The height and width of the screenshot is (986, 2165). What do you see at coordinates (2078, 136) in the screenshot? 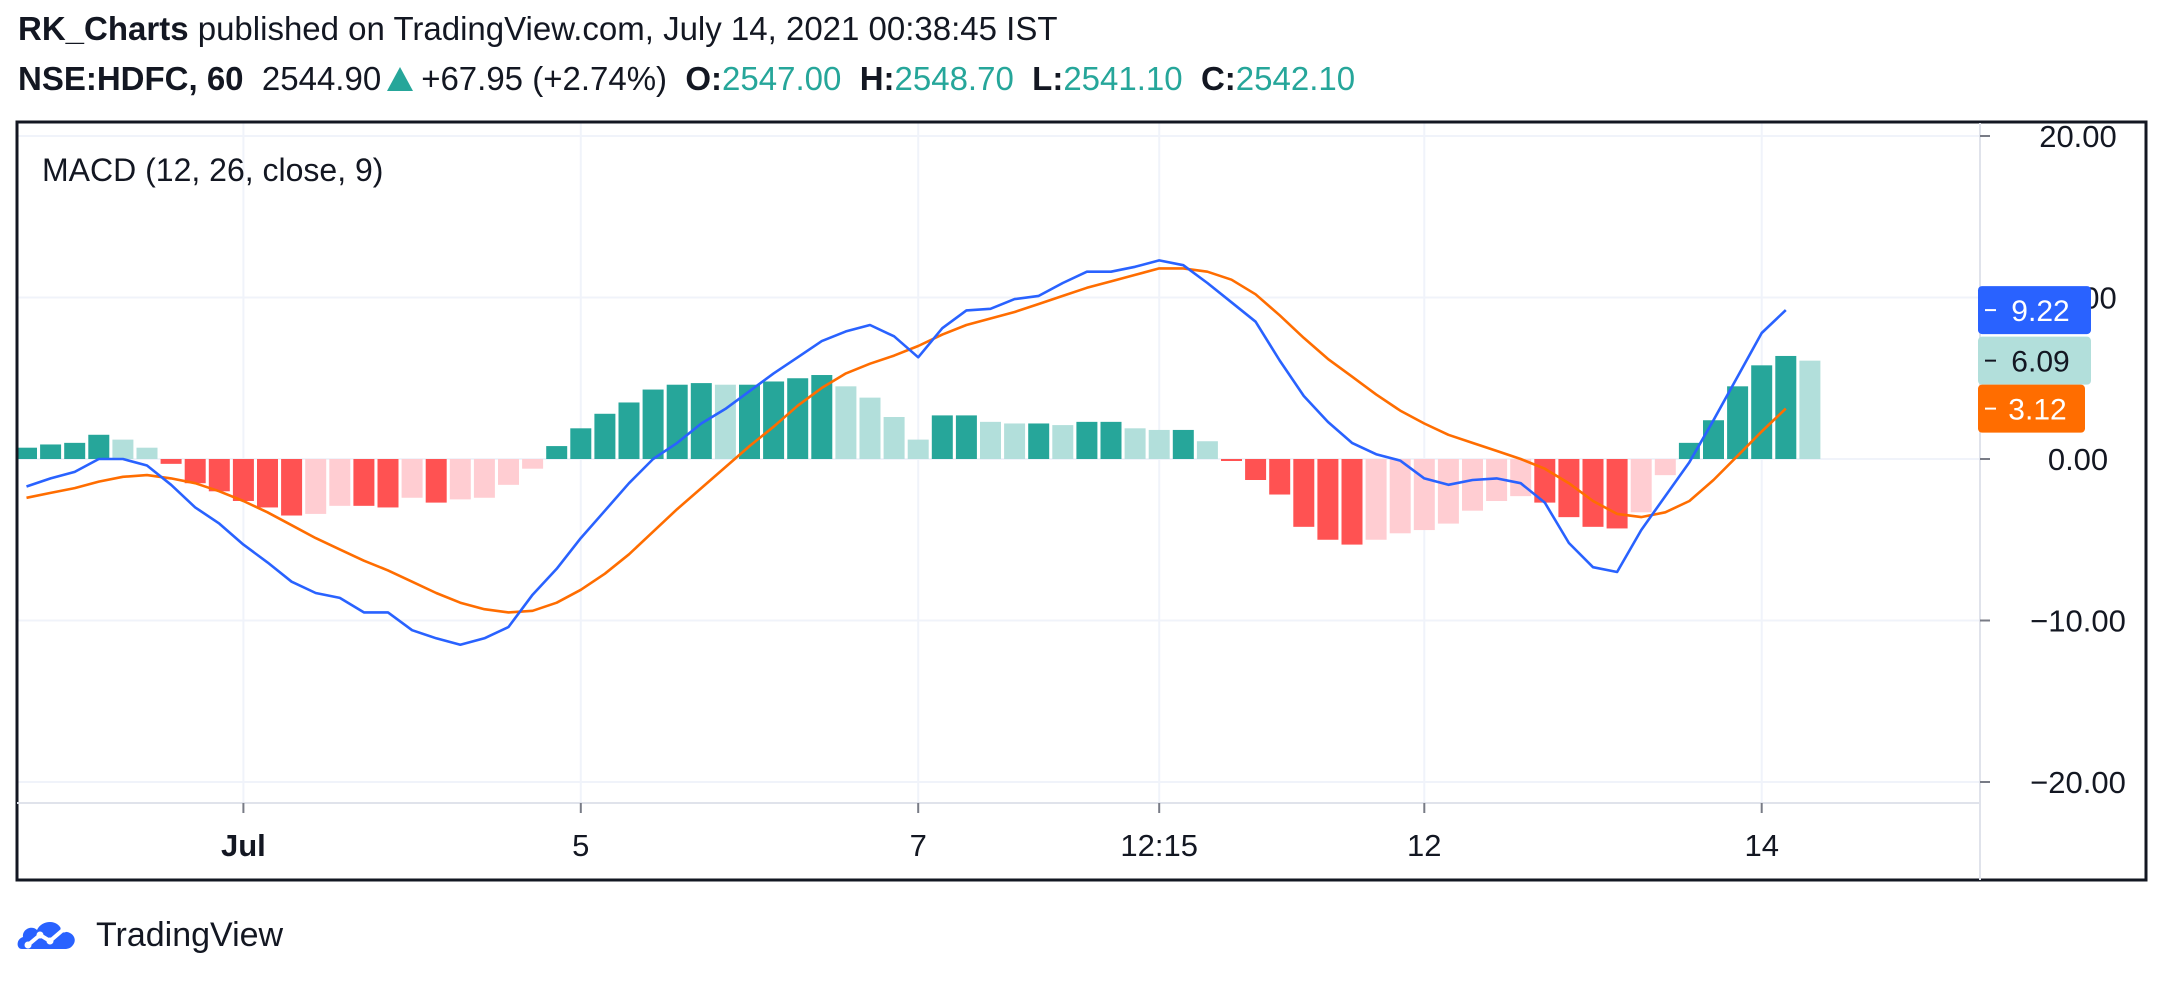
I see `y-tick-label: 20.00` at bounding box center [2078, 136].